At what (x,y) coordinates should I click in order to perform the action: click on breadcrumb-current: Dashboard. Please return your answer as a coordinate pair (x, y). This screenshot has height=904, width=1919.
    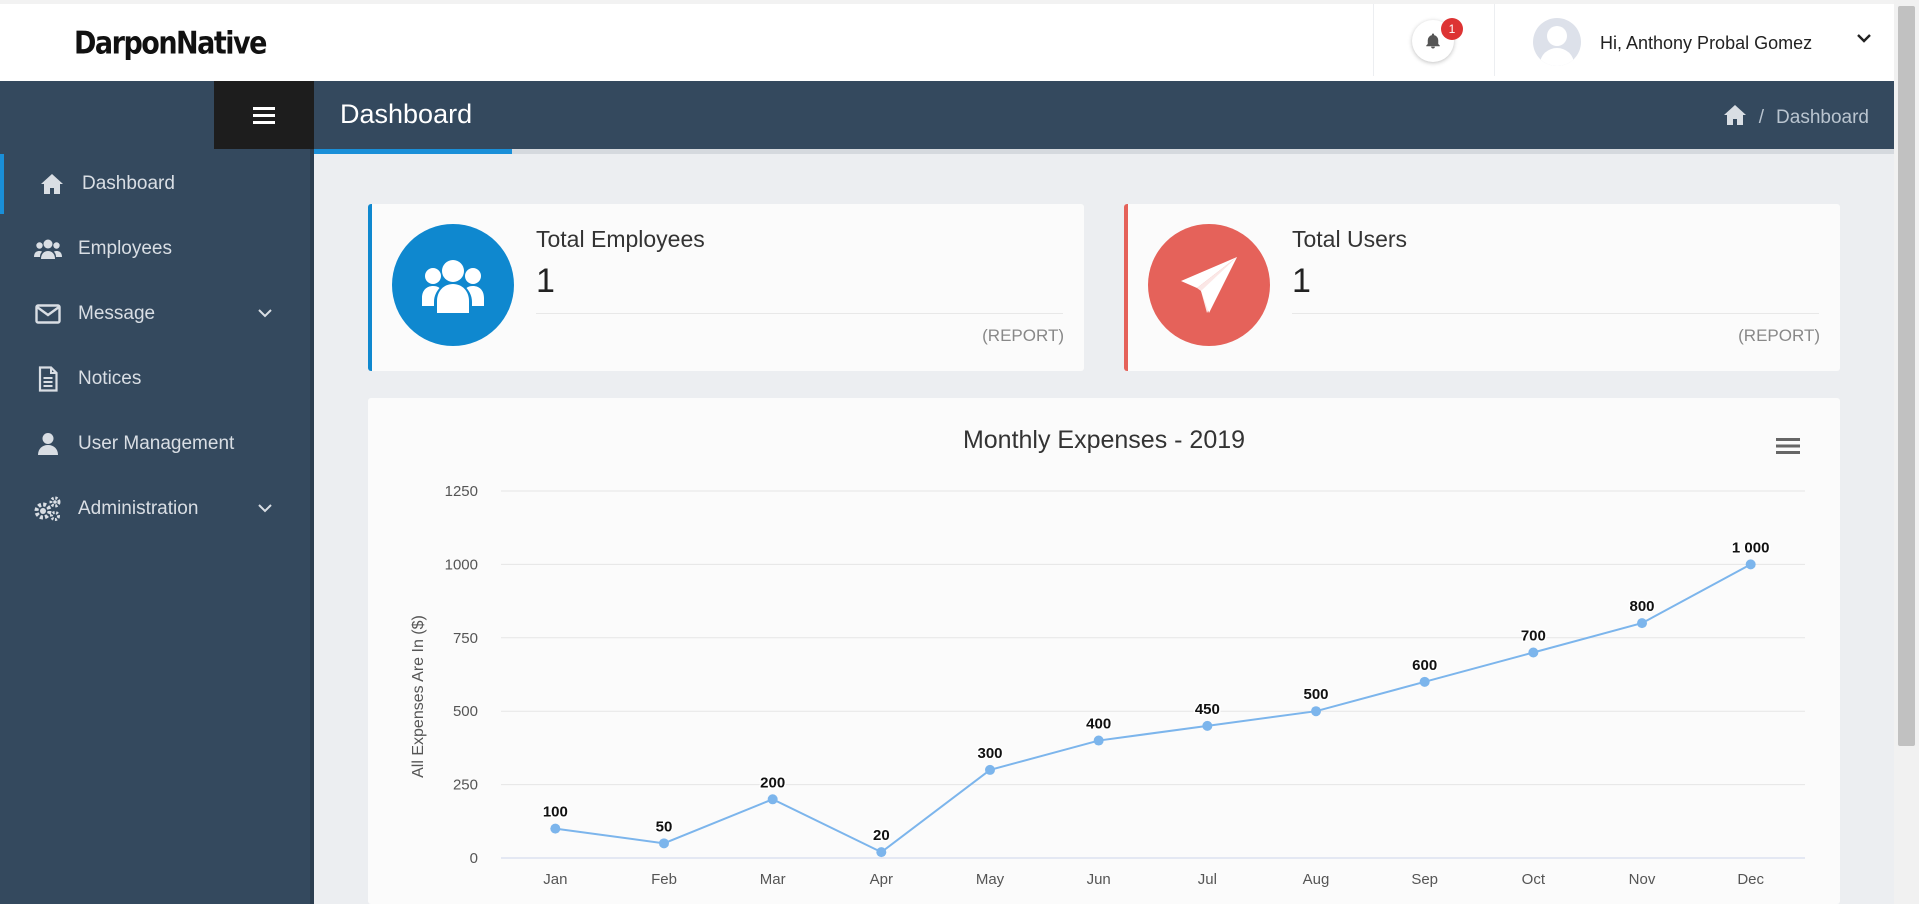
    Looking at the image, I should click on (1822, 117).